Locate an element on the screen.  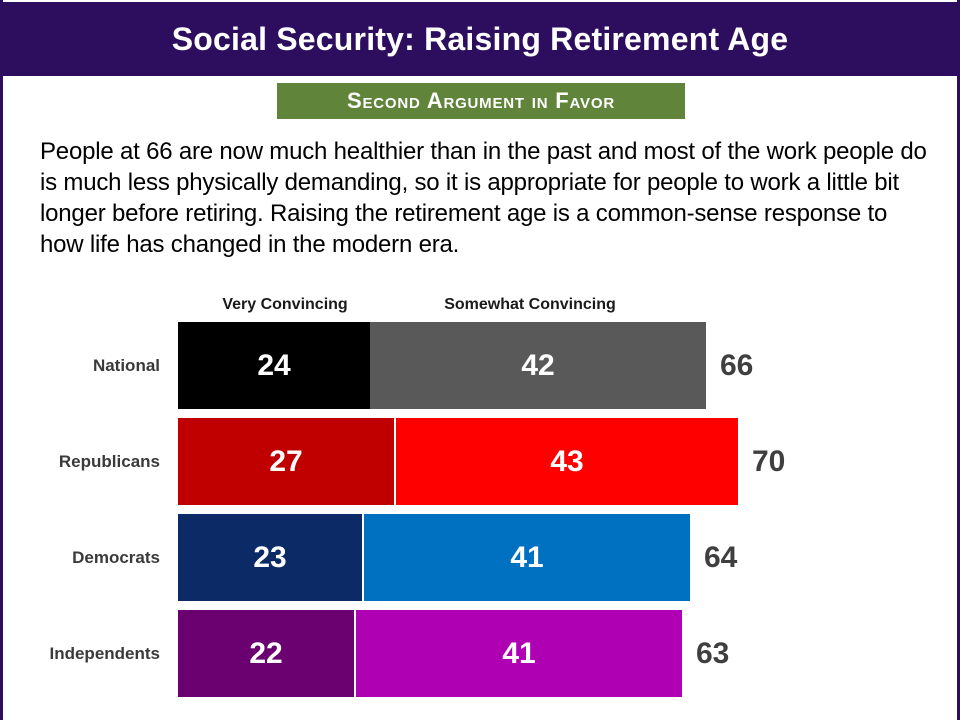
argument-badge-label: Second Argument in Favor is located at coordinates (481, 100).